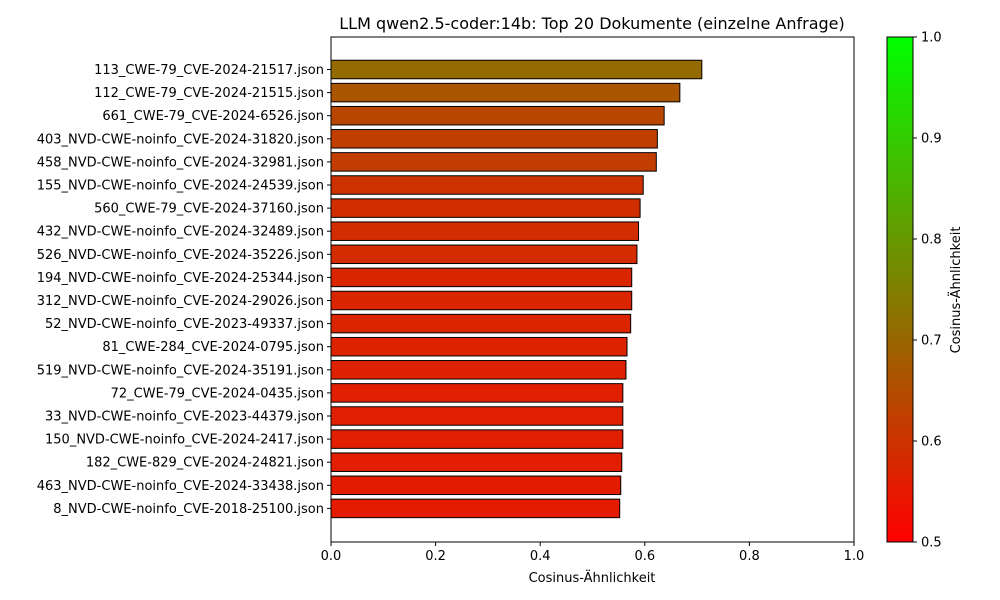  What do you see at coordinates (749, 556) in the screenshot?
I see `x-tick-label: 0.8` at bounding box center [749, 556].